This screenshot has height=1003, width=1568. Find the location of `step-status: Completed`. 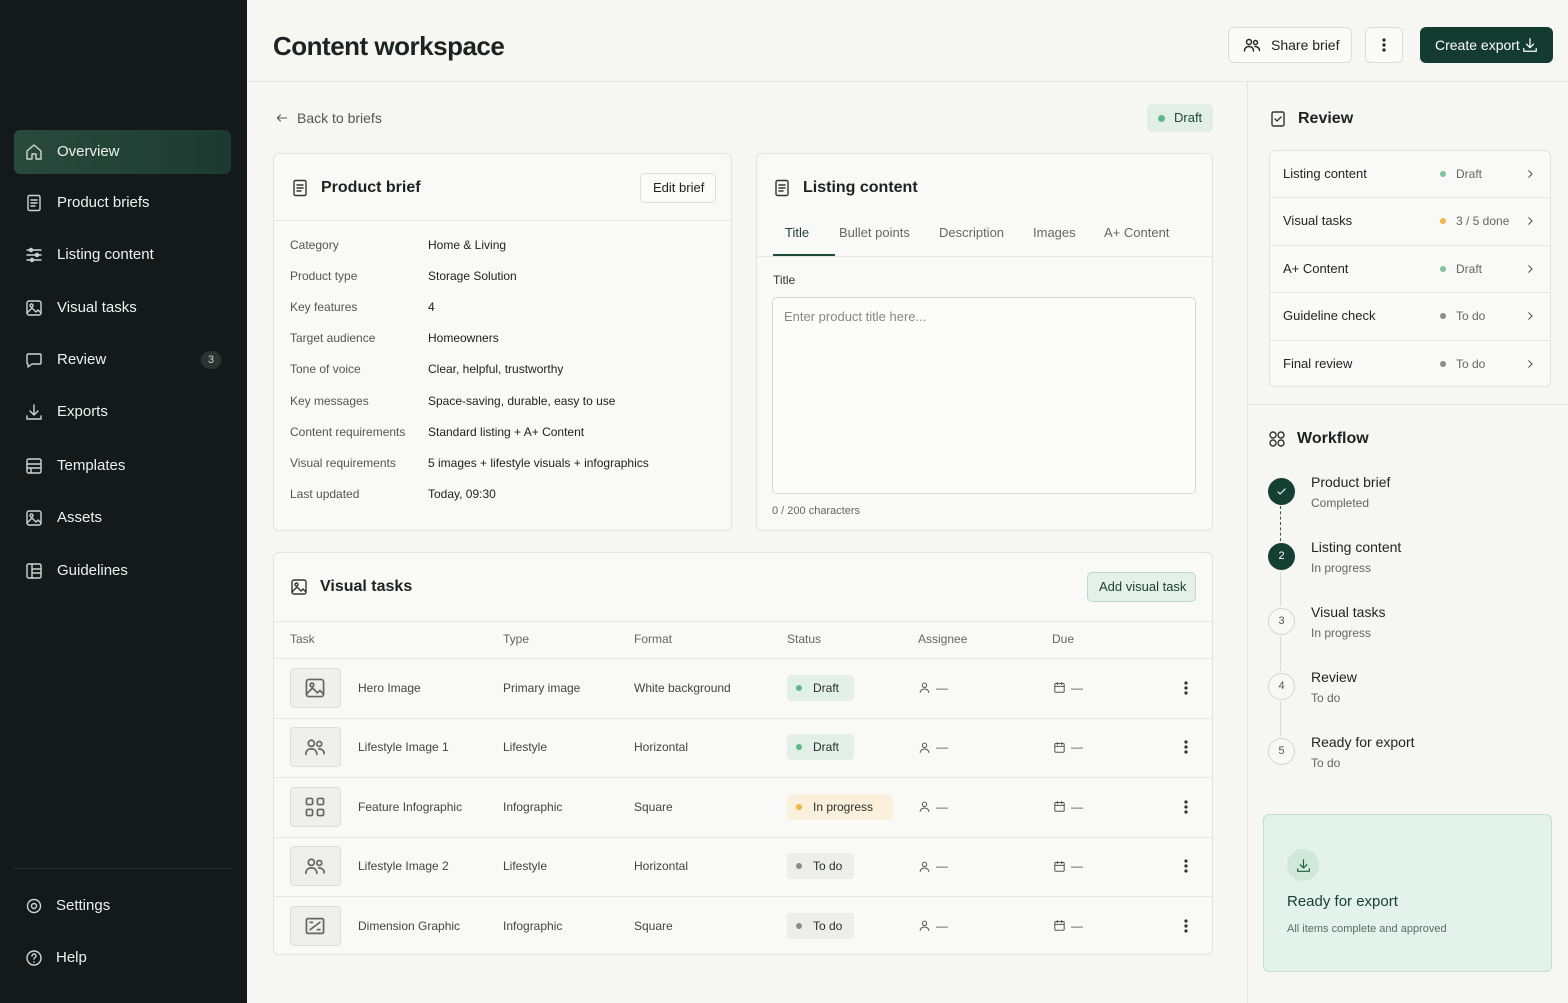

step-status: Completed is located at coordinates (1340, 503).